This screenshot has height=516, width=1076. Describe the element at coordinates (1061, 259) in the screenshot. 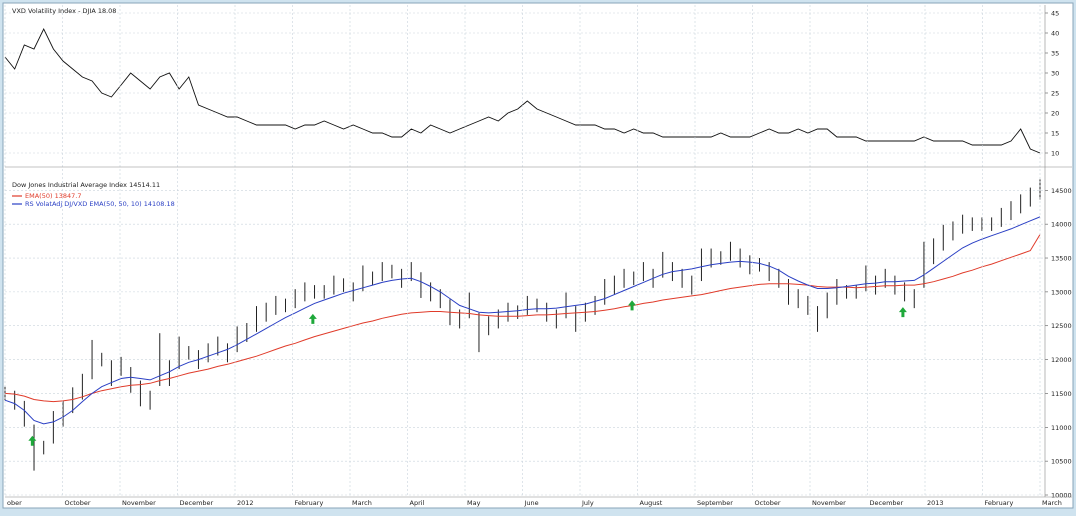

I see `y-tick-label: 13500` at that location.